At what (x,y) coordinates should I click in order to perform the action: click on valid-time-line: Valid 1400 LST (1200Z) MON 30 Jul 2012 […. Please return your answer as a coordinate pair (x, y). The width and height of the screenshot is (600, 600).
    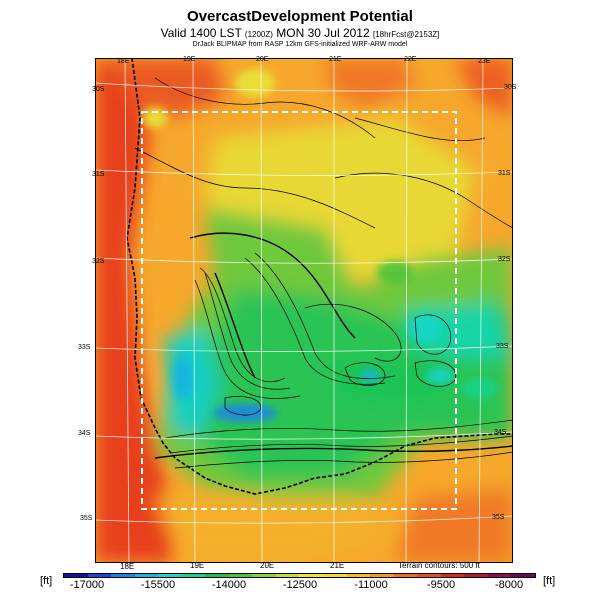
    Looking at the image, I should click on (300, 33).